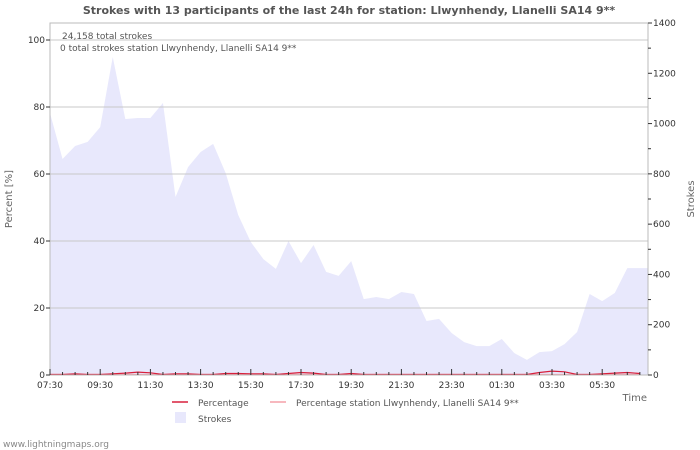 This screenshot has height=450, width=700. Describe the element at coordinates (664, 74) in the screenshot. I see `y-right-tick-label: 1200` at that location.